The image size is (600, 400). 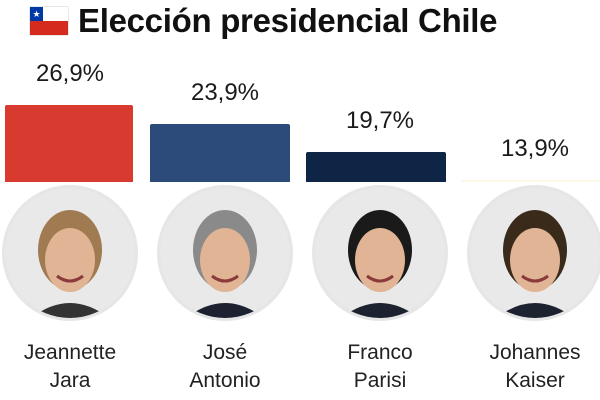 I want to click on candidate-name: Antonio, so click(x=225, y=380).